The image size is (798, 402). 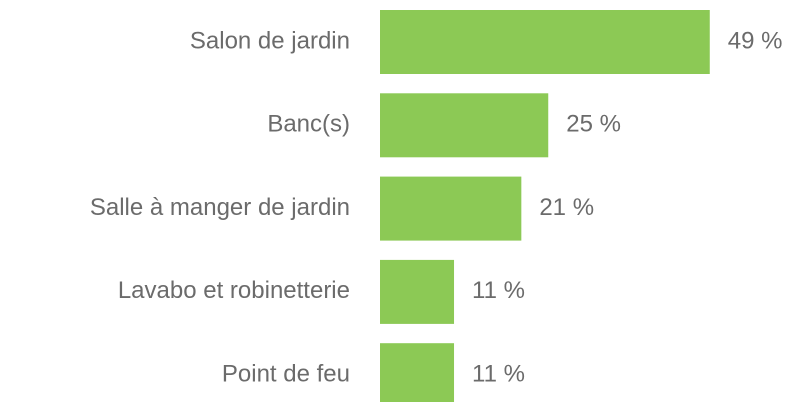 What do you see at coordinates (308, 124) in the screenshot?
I see `category-label: Banc(s)` at bounding box center [308, 124].